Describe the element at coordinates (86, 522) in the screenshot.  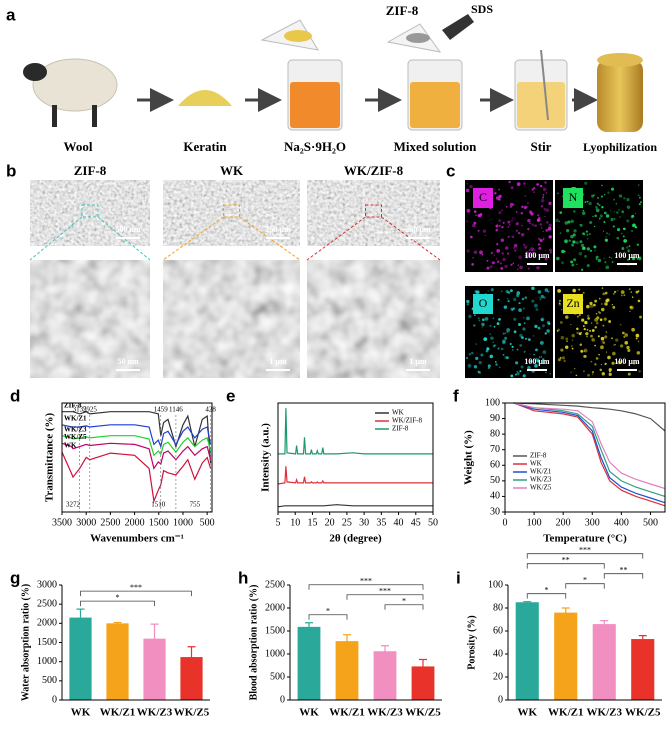
I see `x-tick-label: 3000` at that location.